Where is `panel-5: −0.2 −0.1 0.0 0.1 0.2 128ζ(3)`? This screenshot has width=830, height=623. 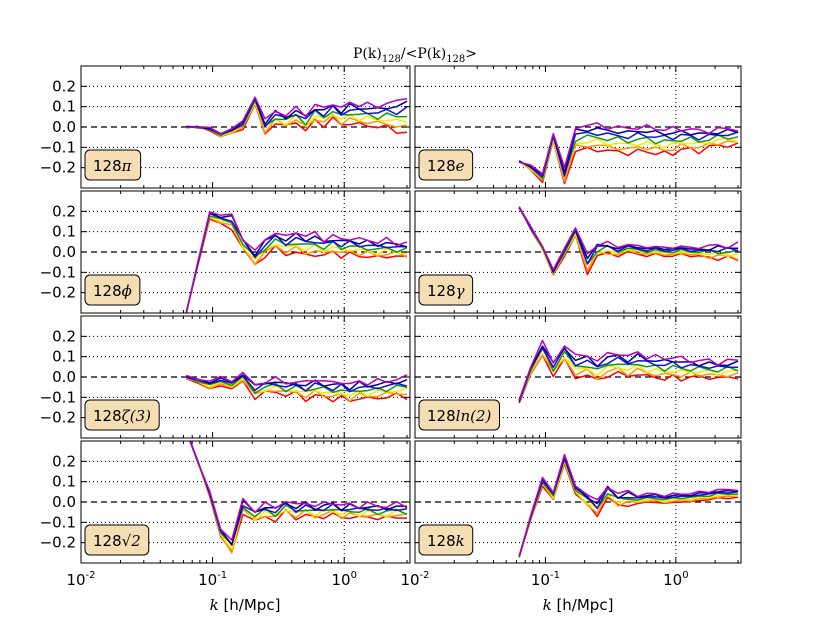 panel-5: −0.2 −0.1 0.0 0.1 0.2 128ζ(3) is located at coordinates (225, 377).